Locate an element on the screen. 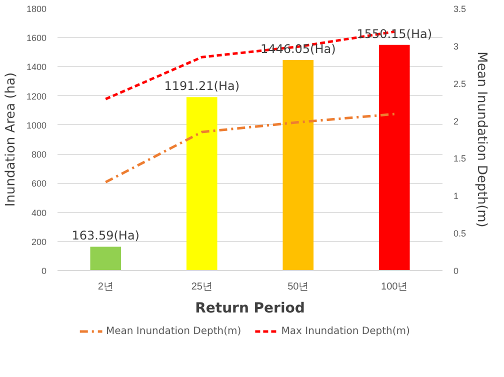 Image resolution: width=504 pixels, height=377 pixels. y-tick-label: 1600 is located at coordinates (36, 38).